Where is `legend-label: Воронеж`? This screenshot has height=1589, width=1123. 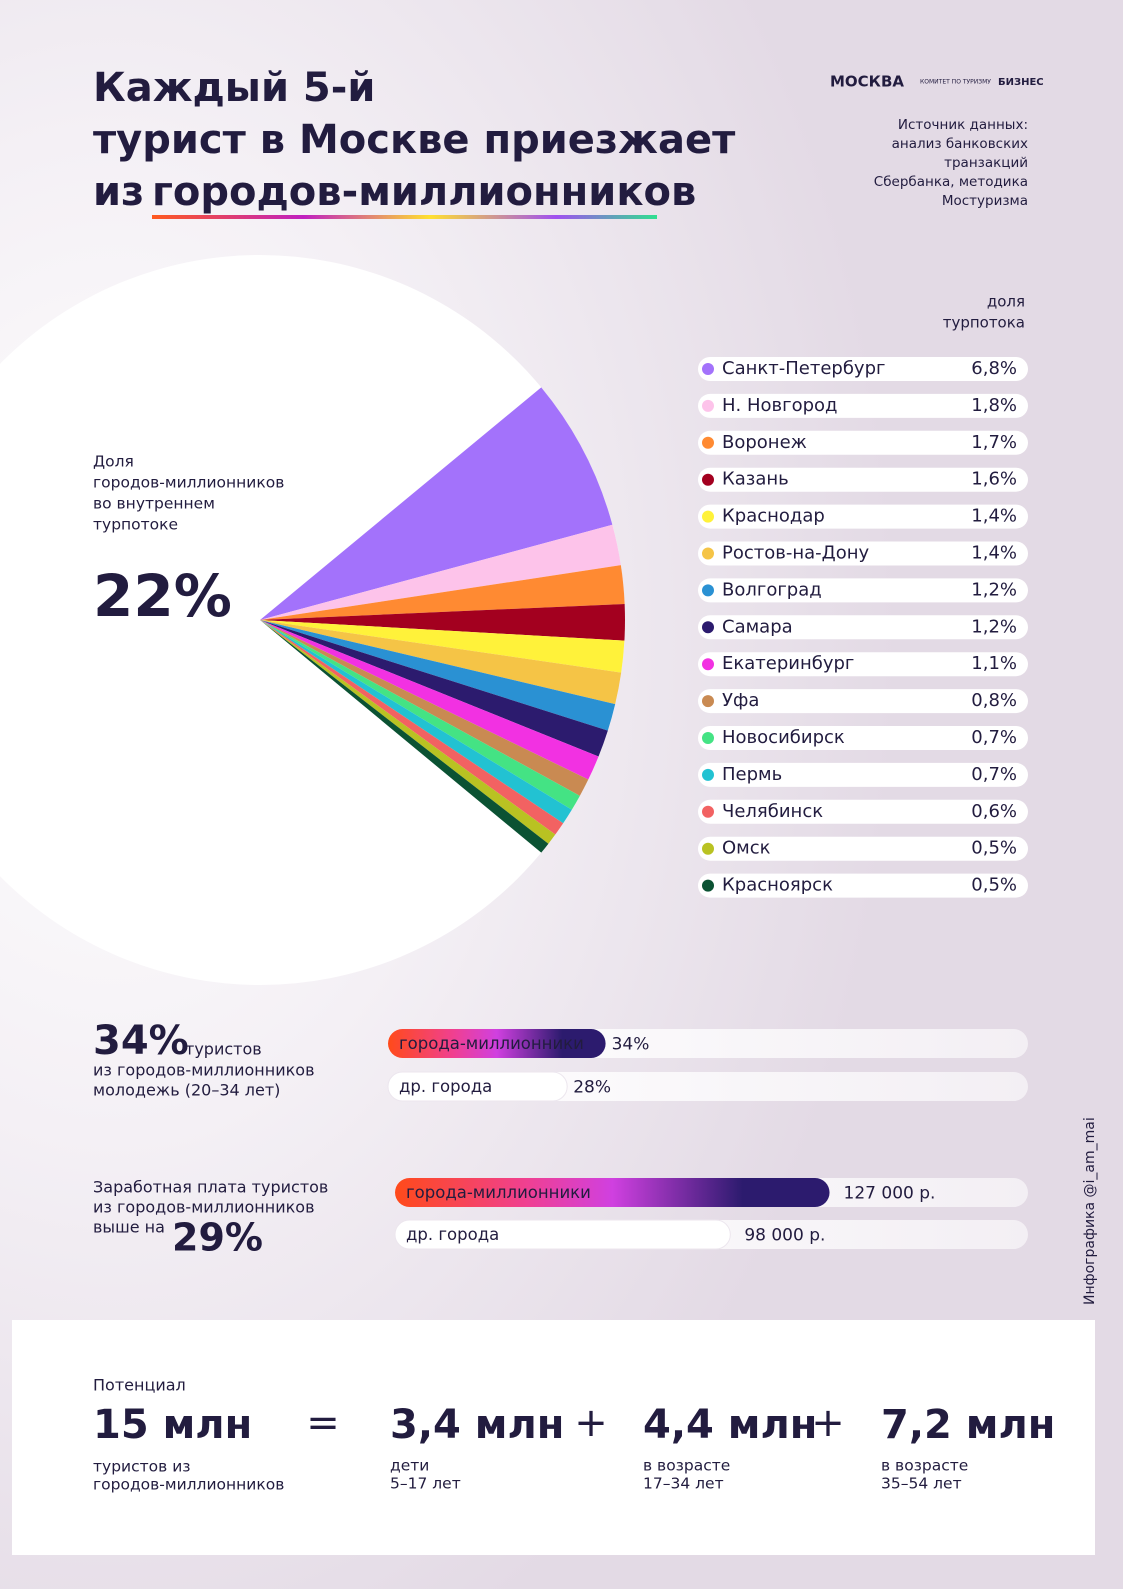 legend-label: Воронеж is located at coordinates (764, 442).